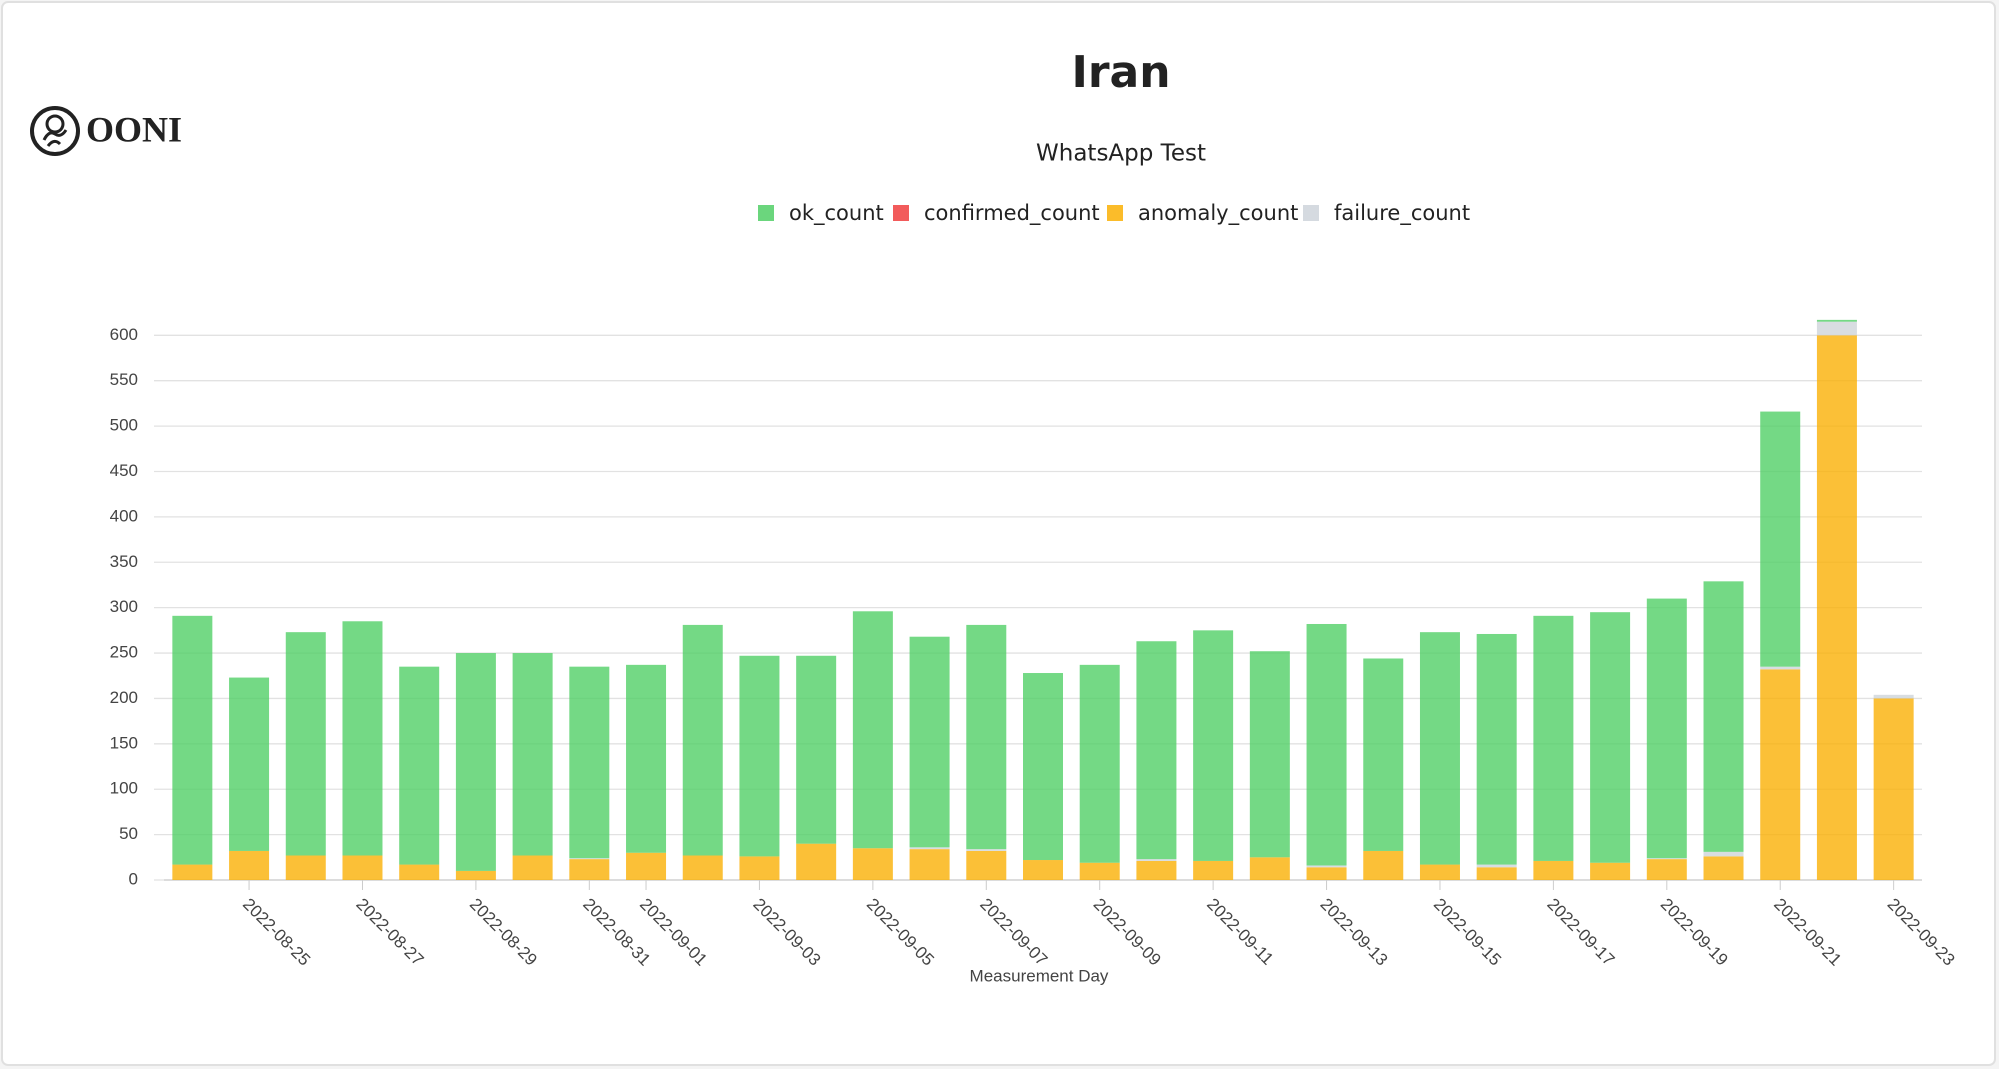 This screenshot has height=1069, width=1999. What do you see at coordinates (1121, 154) in the screenshot?
I see `chart-subtitle: WhatsApp Test` at bounding box center [1121, 154].